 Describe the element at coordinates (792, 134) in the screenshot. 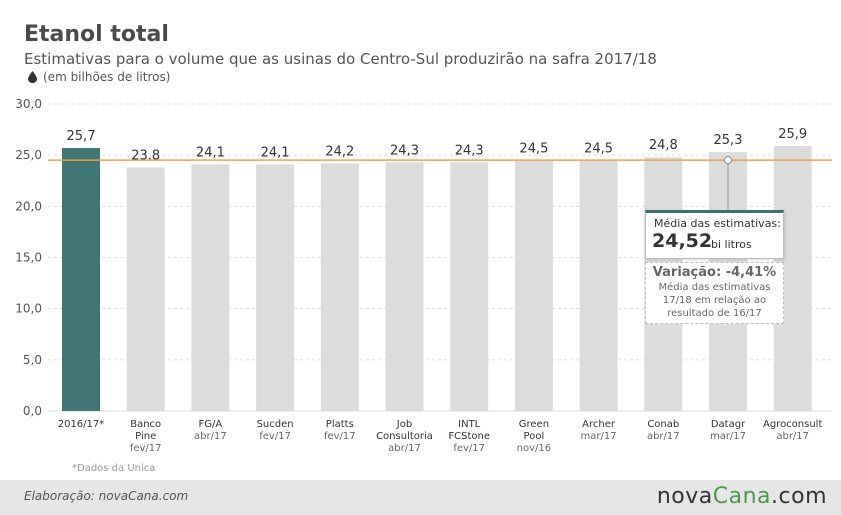

I see `bar-value-label: 25,9` at that location.